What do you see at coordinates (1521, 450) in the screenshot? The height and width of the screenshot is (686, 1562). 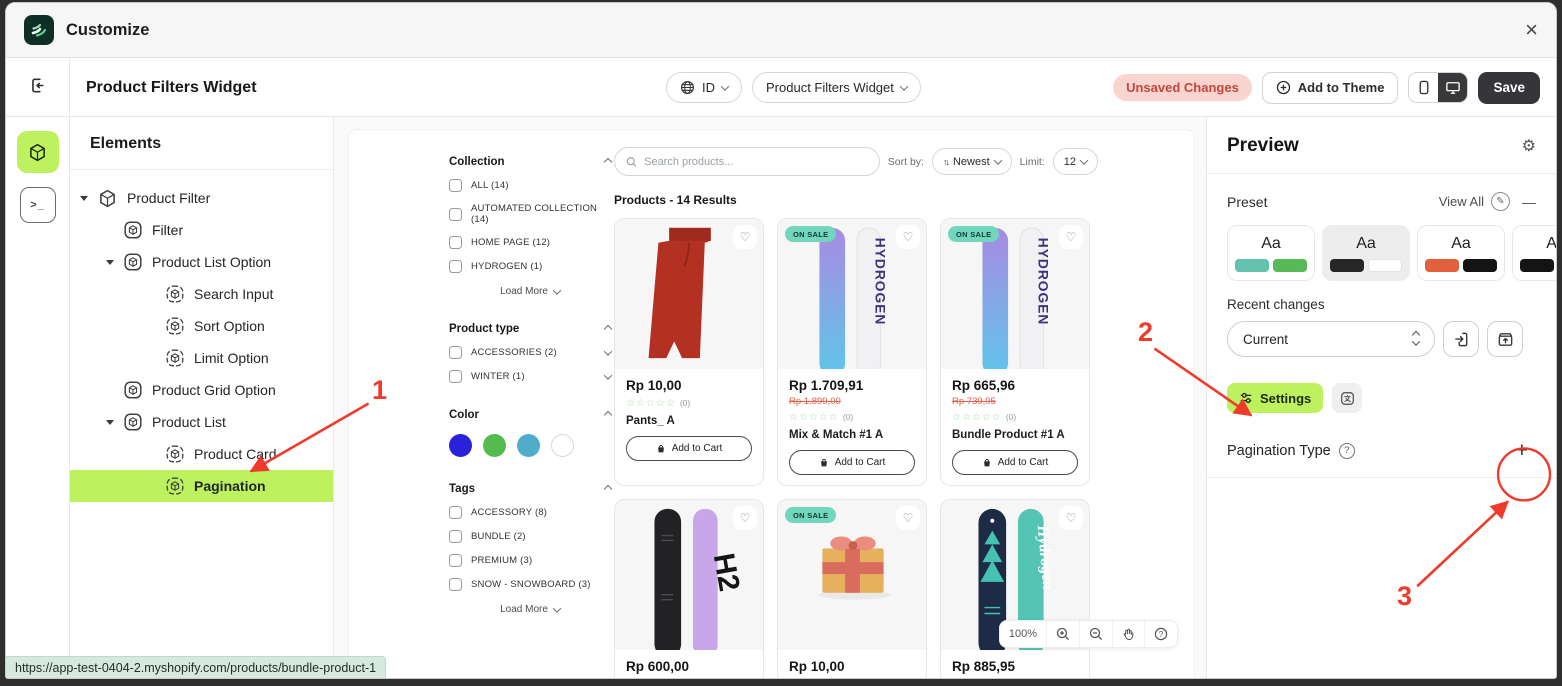 I see `add-pagination-type-button: +` at bounding box center [1521, 450].